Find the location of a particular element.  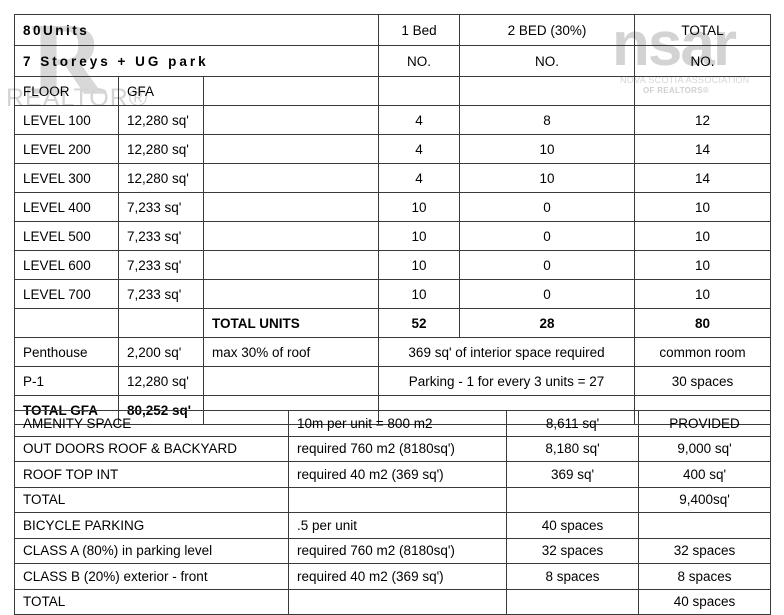

table-row: LEVEL 700 7,233 sq' 10 0 10 is located at coordinates (393, 294).